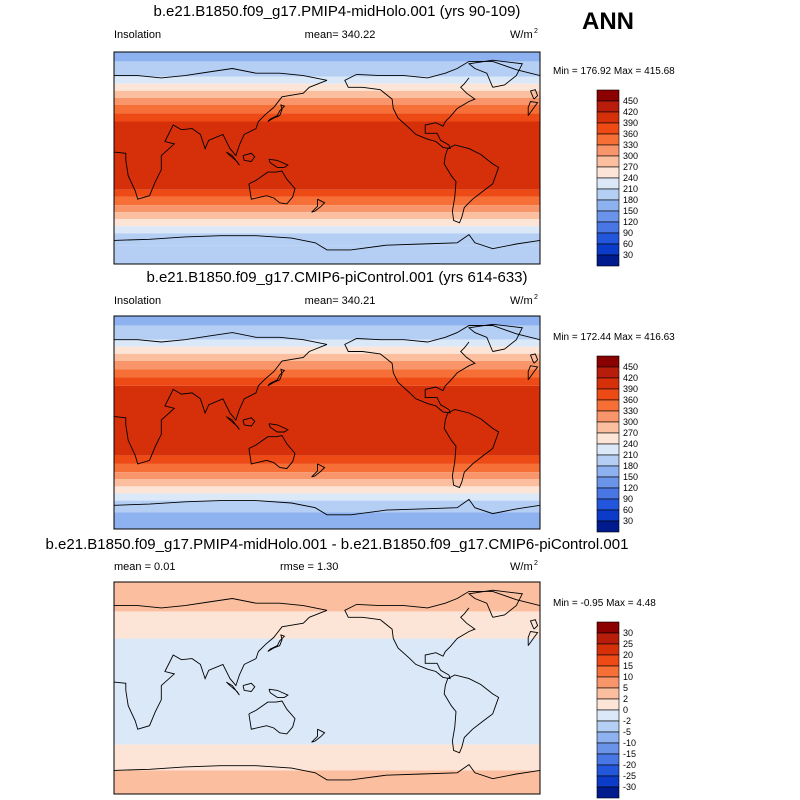 This screenshot has height=800, width=800. I want to click on units-label: W/m, so click(521, 567).